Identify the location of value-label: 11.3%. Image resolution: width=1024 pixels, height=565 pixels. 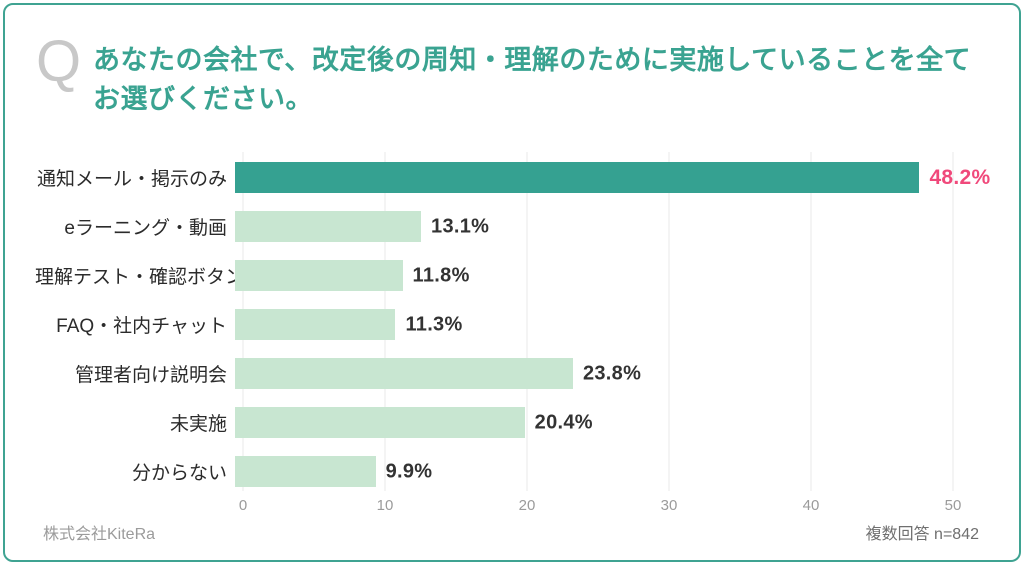
(434, 324).